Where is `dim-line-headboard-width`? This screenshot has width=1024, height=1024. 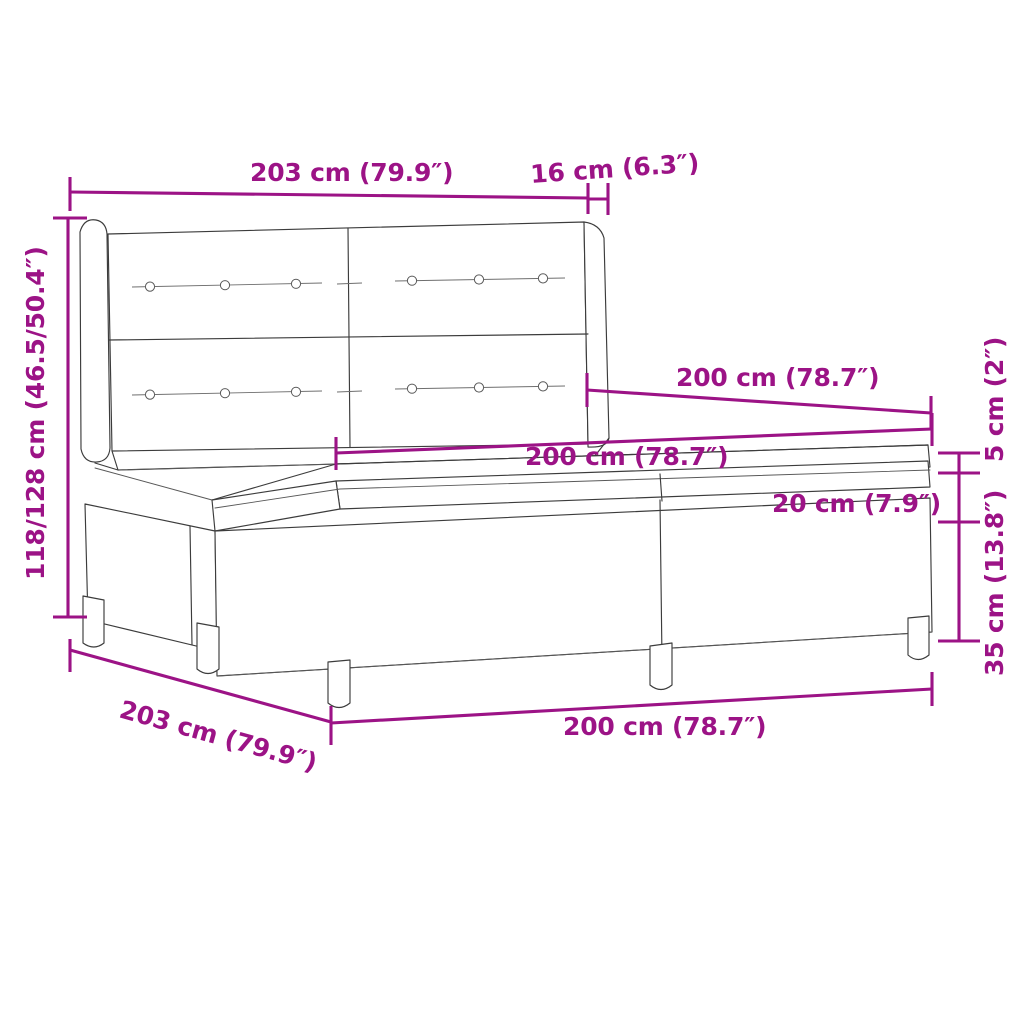 dim-line-headboard-width is located at coordinates (328, 195).